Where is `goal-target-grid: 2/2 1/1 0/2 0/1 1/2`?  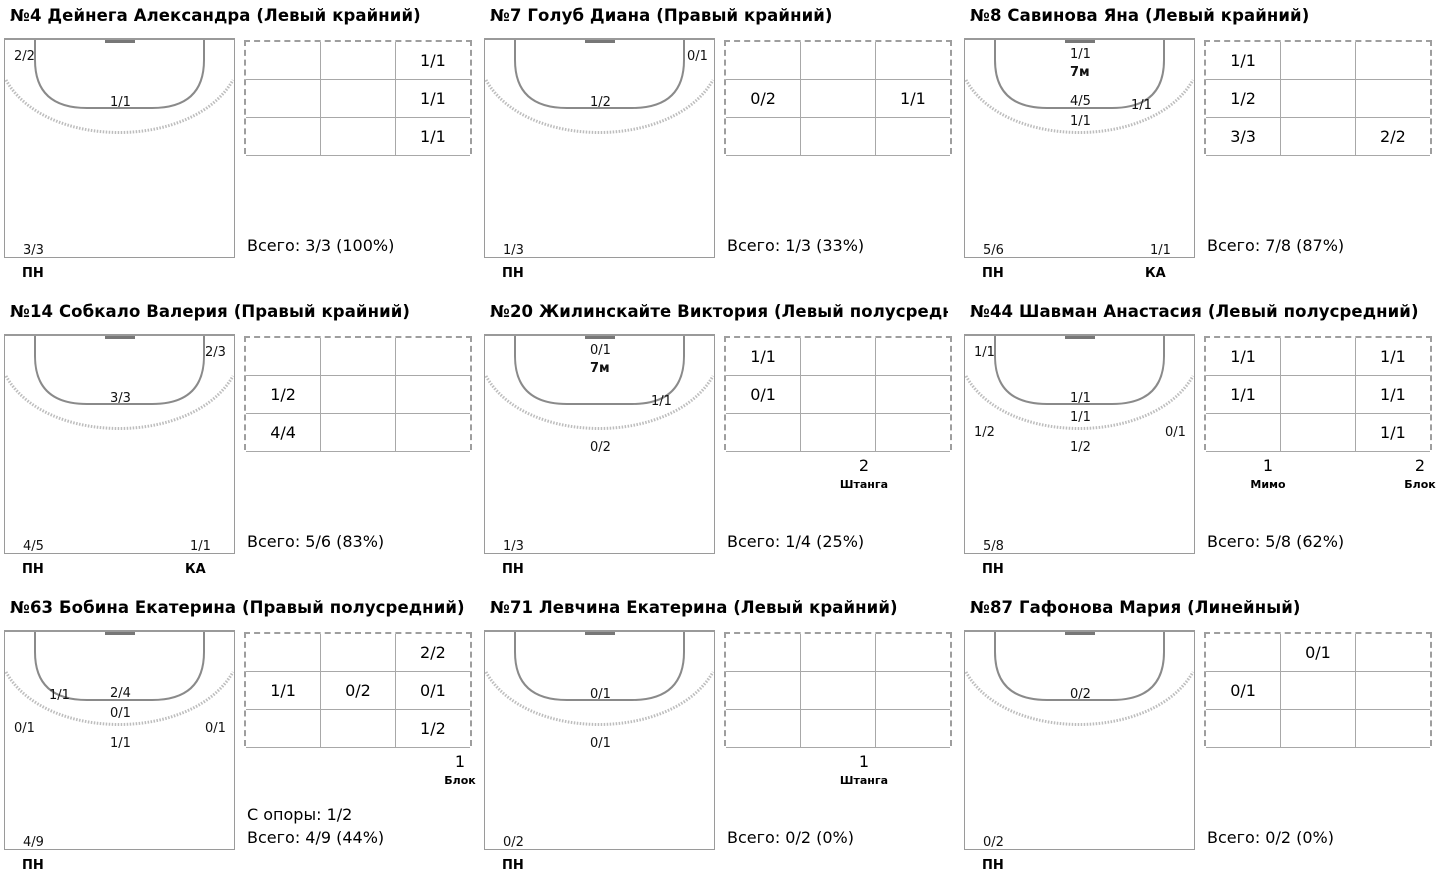 goal-target-grid: 2/2 1/1 0/2 0/1 1/2 is located at coordinates (358, 690).